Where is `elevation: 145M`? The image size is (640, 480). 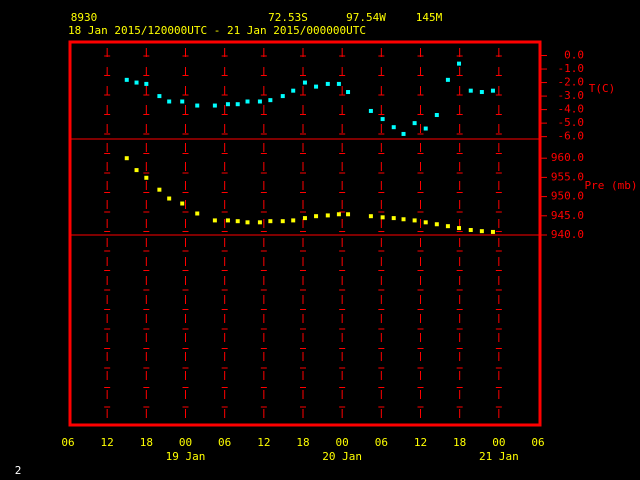
elevation: 145M is located at coordinates (429, 17).